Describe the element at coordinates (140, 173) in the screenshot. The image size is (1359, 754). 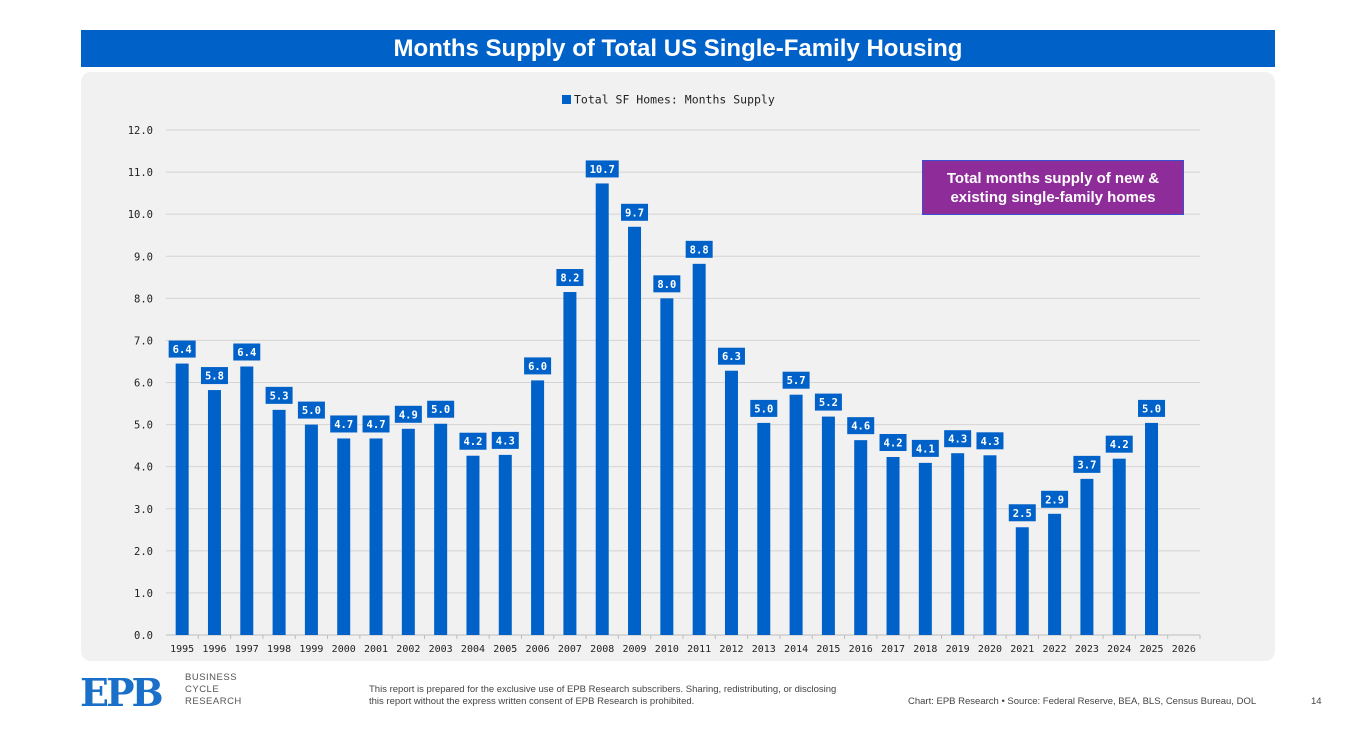
I see `y-tick-label: 11.0` at that location.